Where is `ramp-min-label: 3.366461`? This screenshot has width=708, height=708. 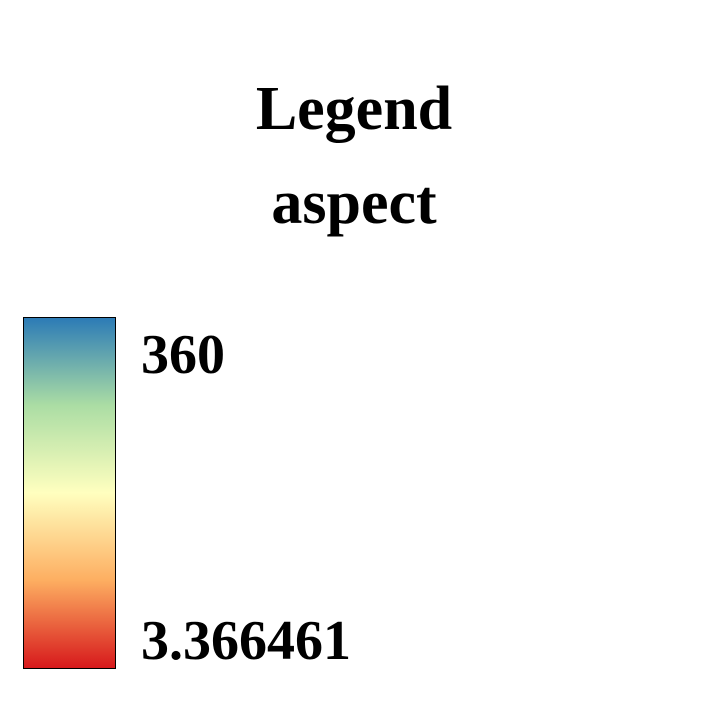 ramp-min-label: 3.366461 is located at coordinates (246, 641).